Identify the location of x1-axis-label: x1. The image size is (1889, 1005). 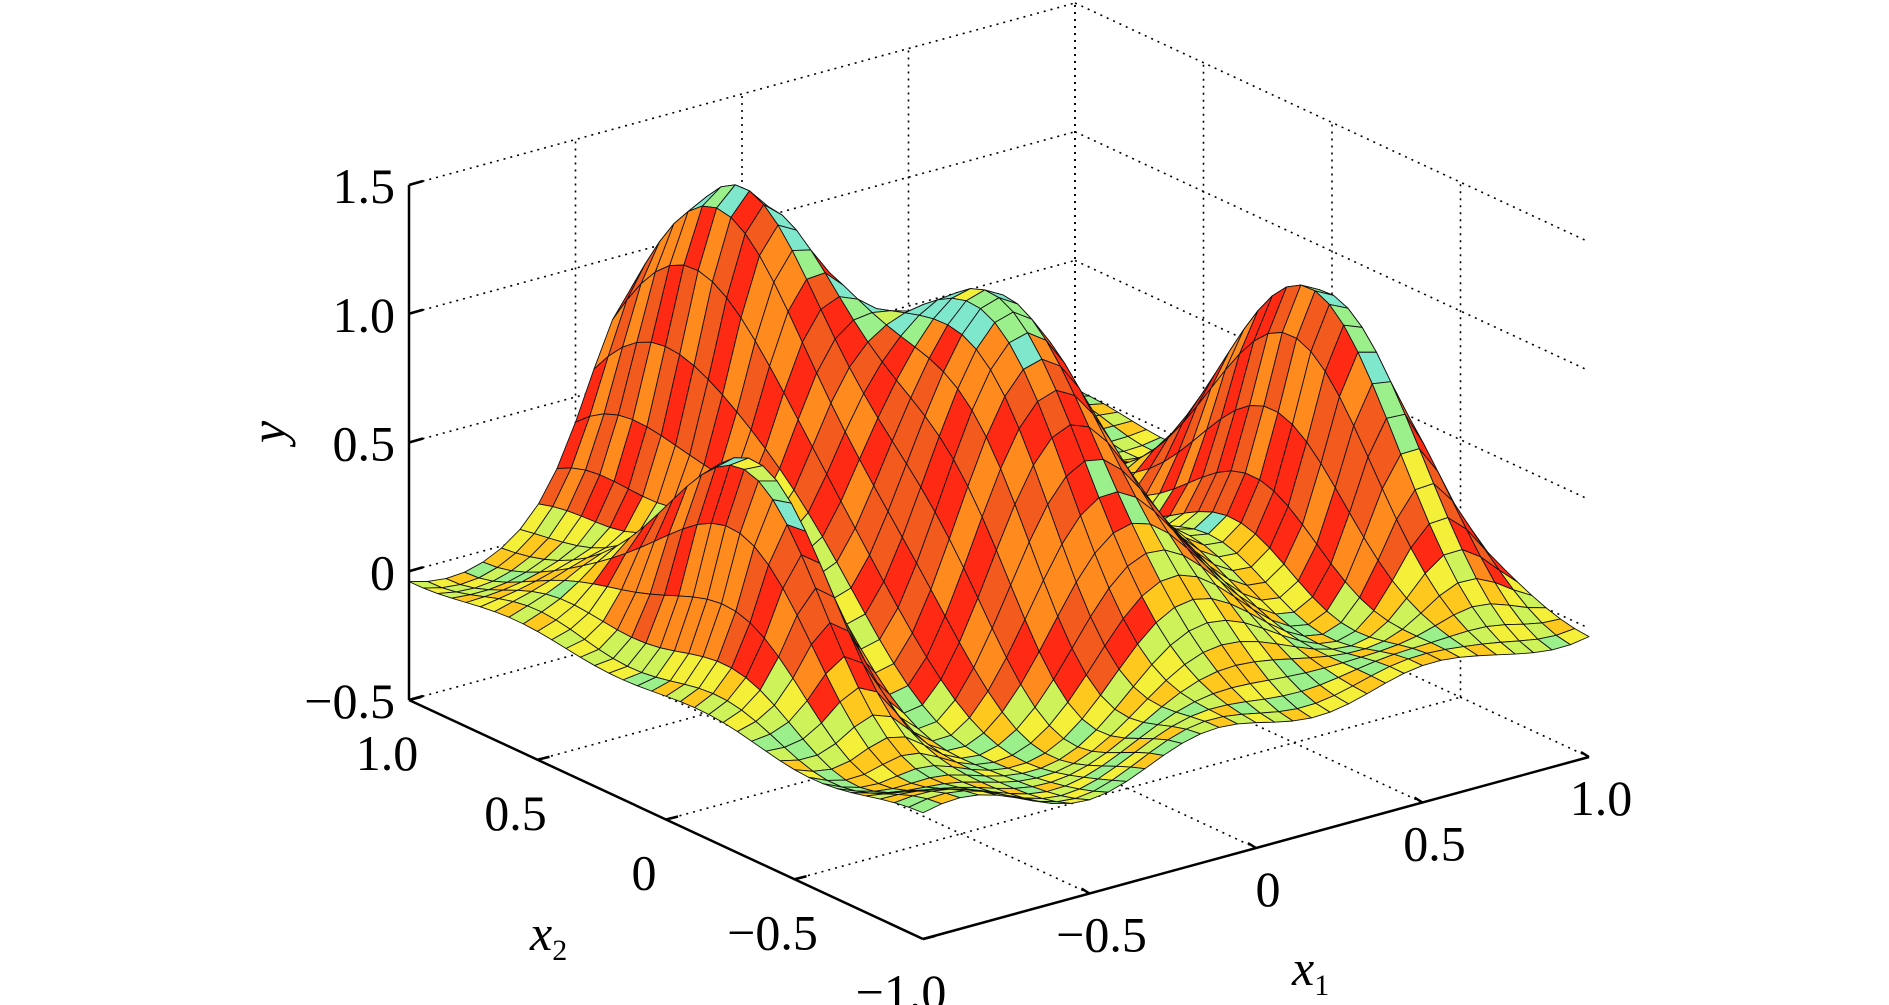
(1310, 971).